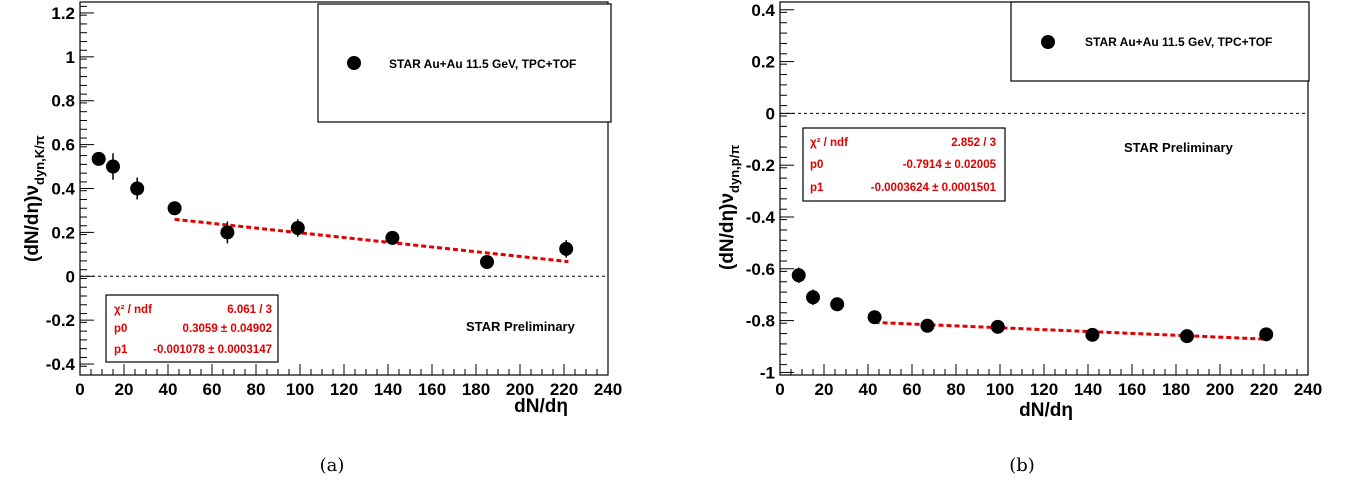 The width and height of the screenshot is (1348, 483). I want to click on x-axis: 0 20 40 60 80 100 120 140 160 180 200 220 240, so click(1048, 381).